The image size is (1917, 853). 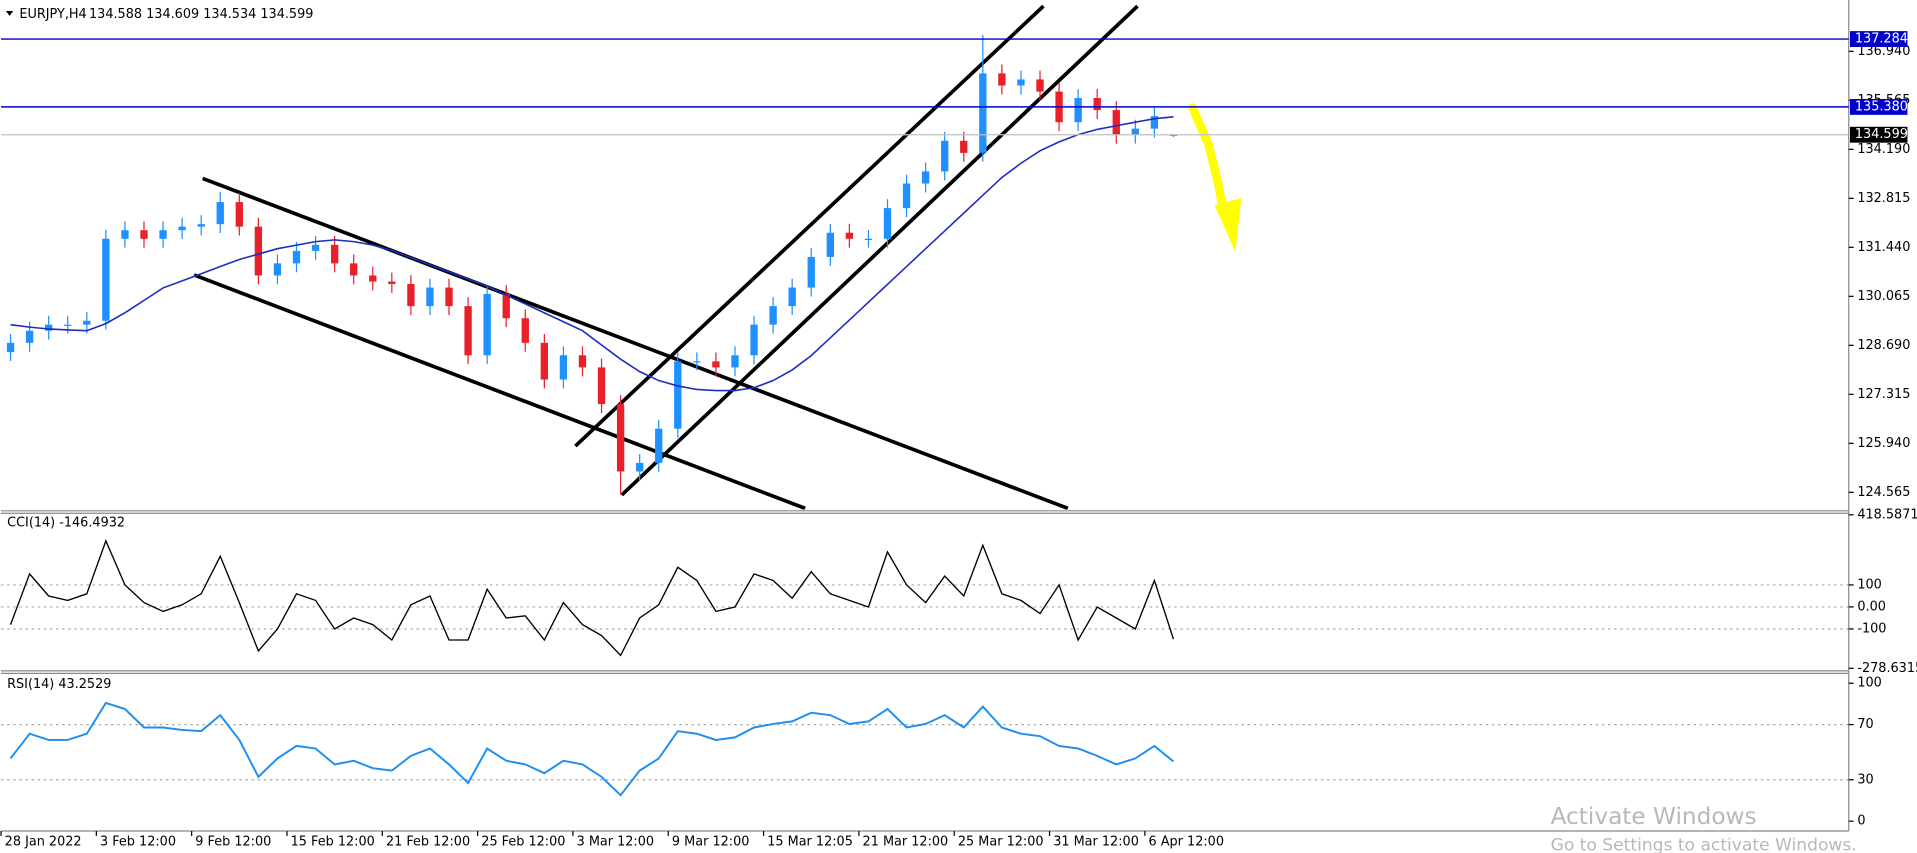 I want to click on x-tick-label: 25 Feb 12:00, so click(x=523, y=842).